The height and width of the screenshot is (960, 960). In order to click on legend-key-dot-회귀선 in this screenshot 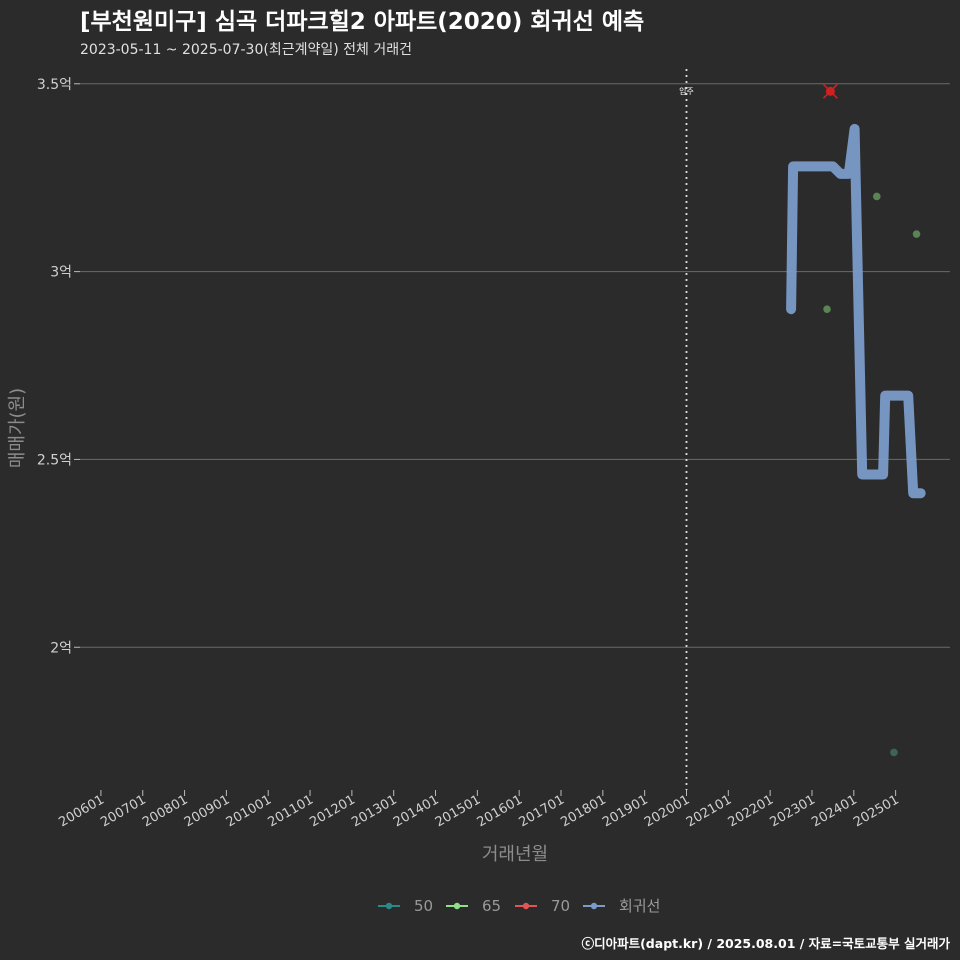, I will do `click(594, 906)`.